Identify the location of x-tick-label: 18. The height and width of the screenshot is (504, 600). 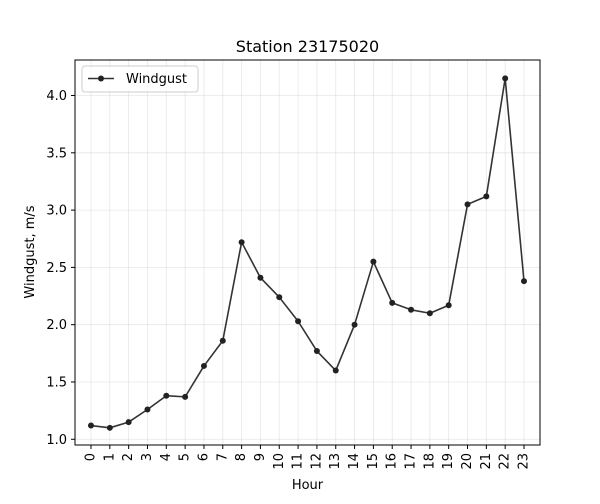
(429, 461).